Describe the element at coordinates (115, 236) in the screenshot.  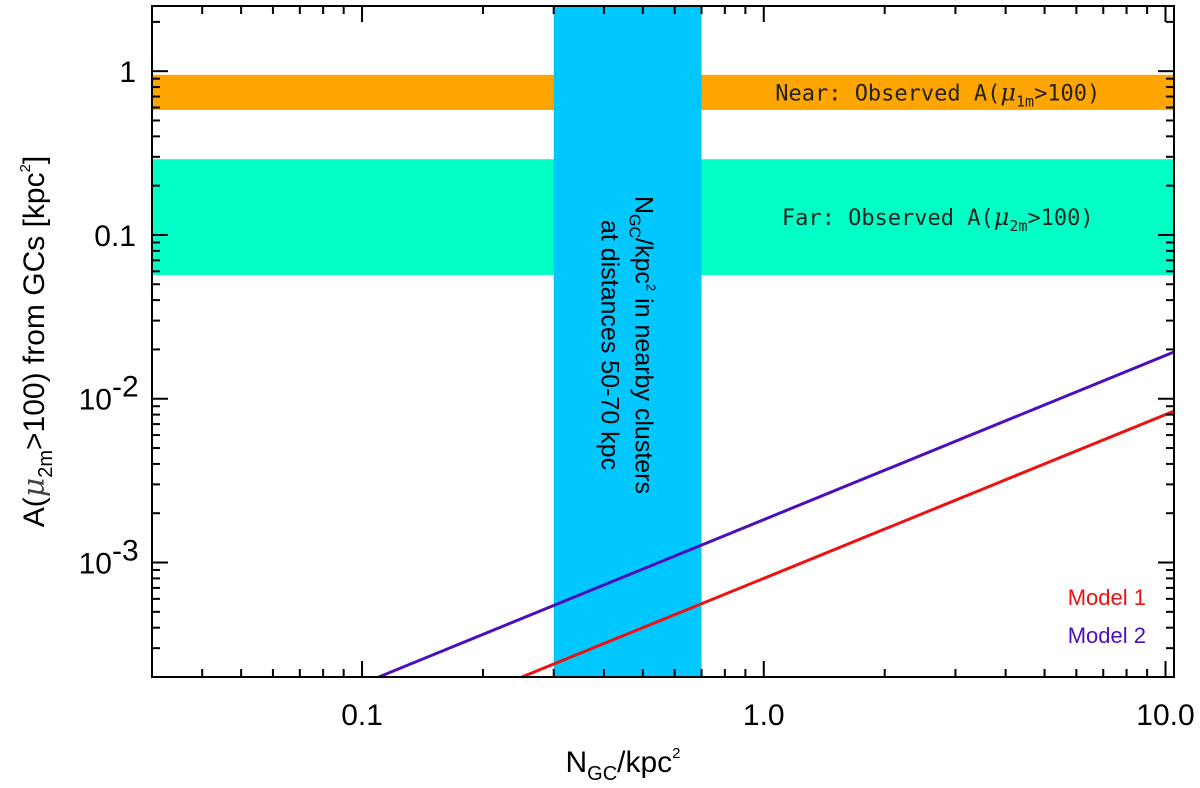
I see `y-tick-label: 0.1` at that location.